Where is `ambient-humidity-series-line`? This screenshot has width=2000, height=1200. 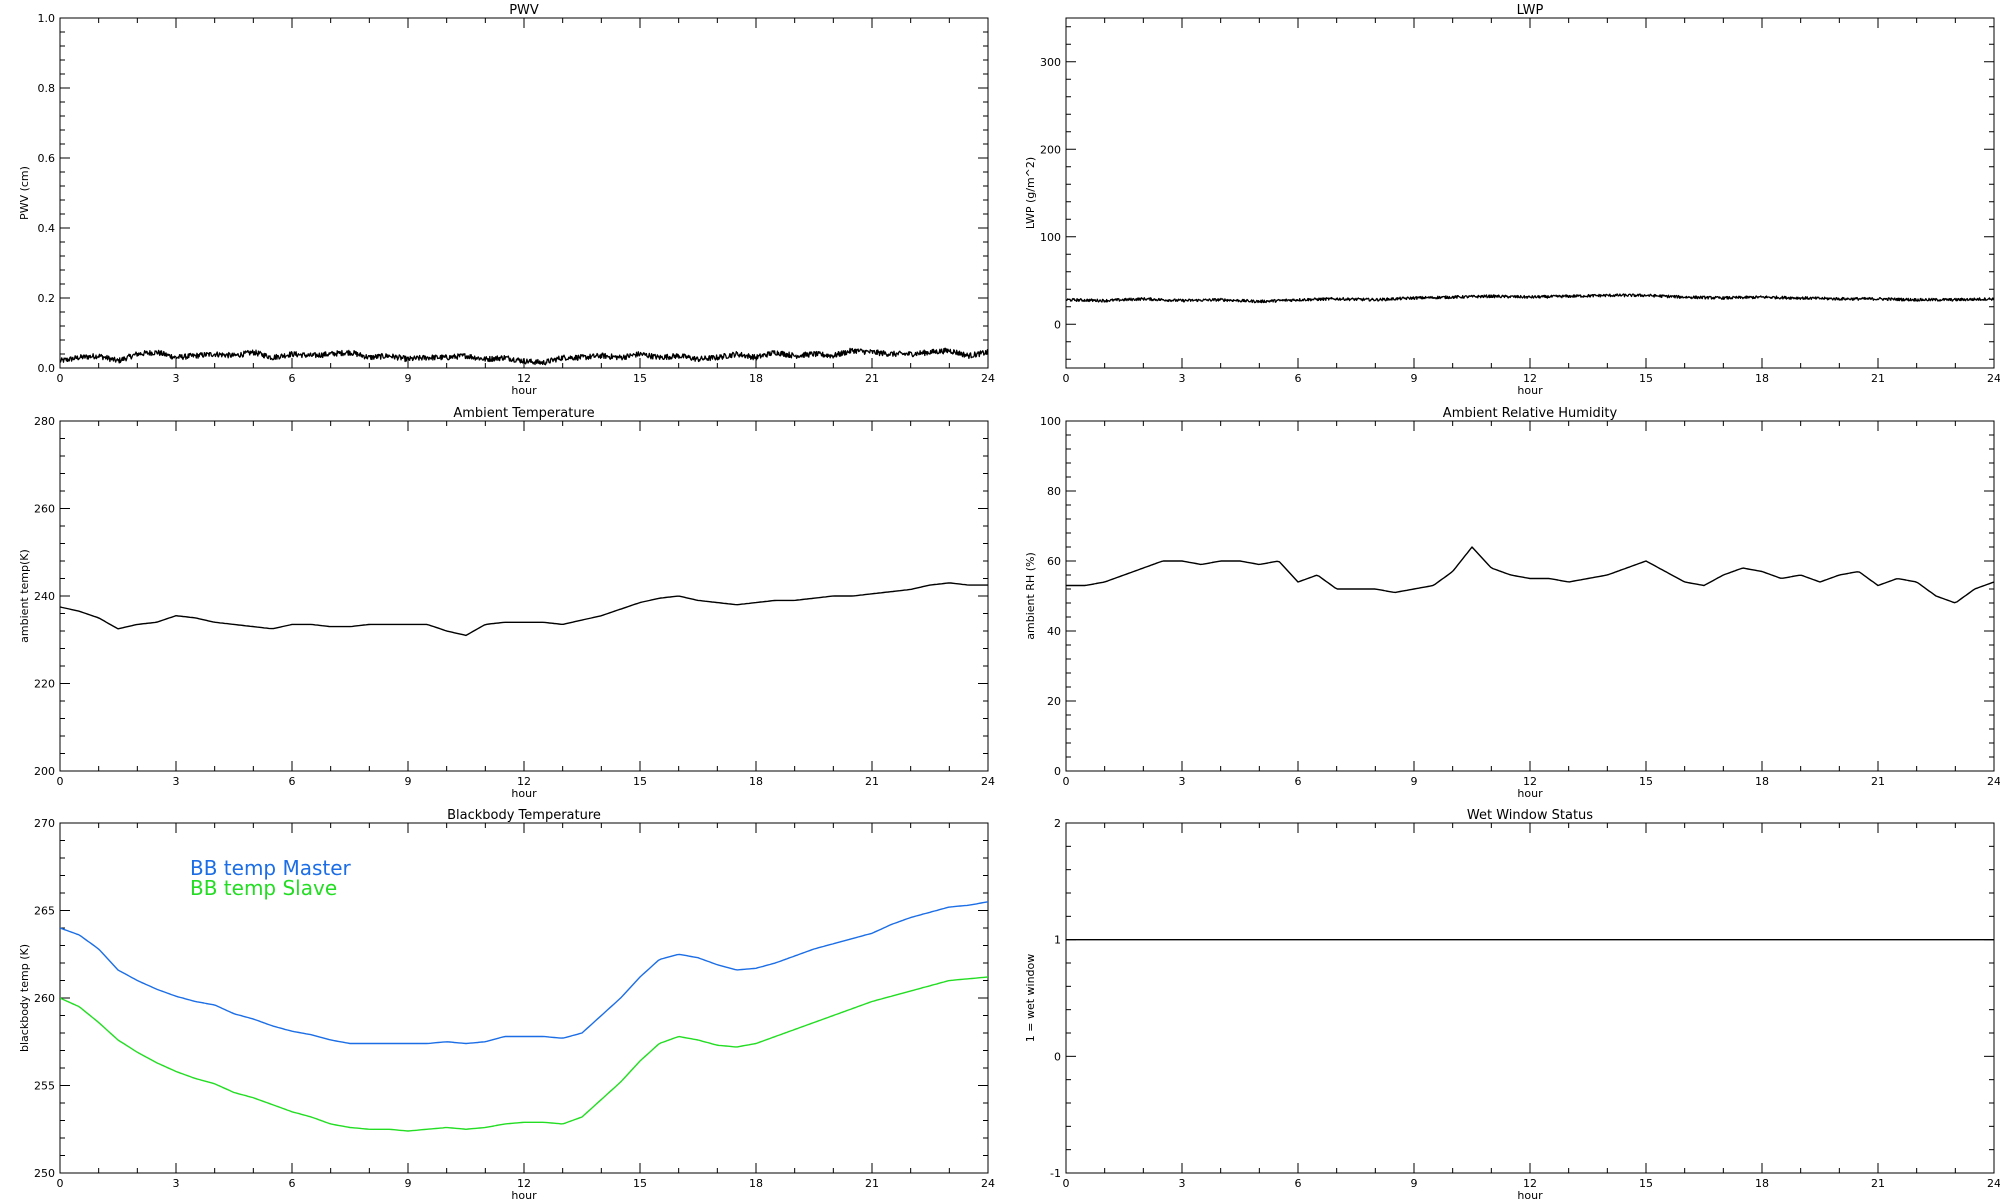 ambient-humidity-series-line is located at coordinates (1530, 575).